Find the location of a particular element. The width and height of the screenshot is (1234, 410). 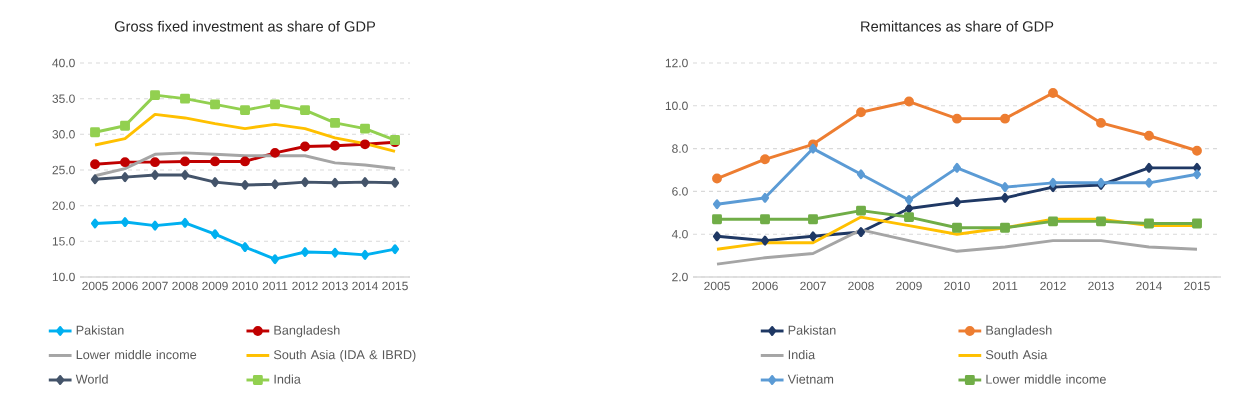

x-tick-label: 2014 is located at coordinates (1149, 286).